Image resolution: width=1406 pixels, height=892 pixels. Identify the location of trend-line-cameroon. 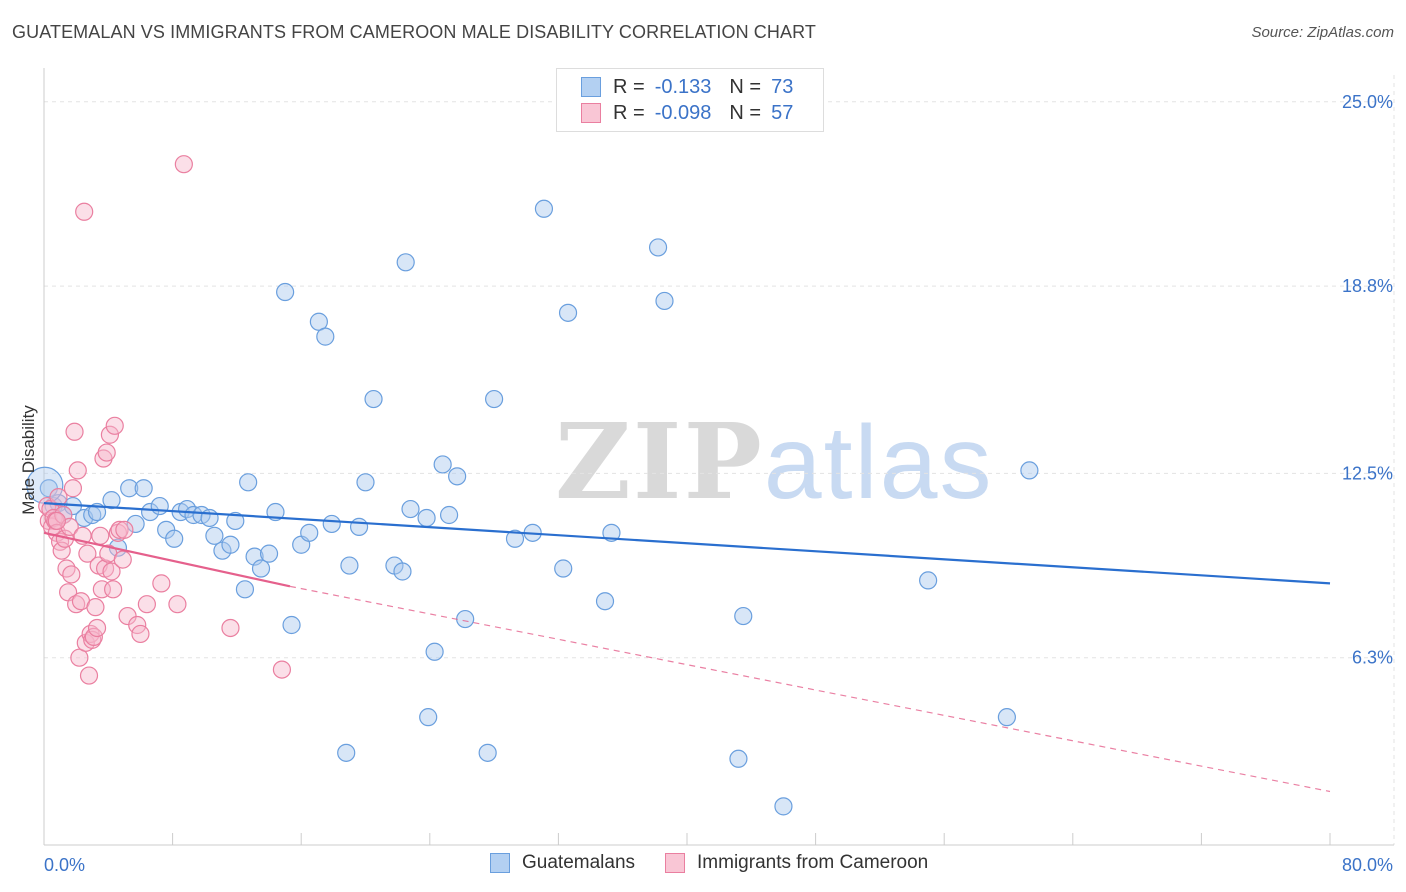
(167, 559).